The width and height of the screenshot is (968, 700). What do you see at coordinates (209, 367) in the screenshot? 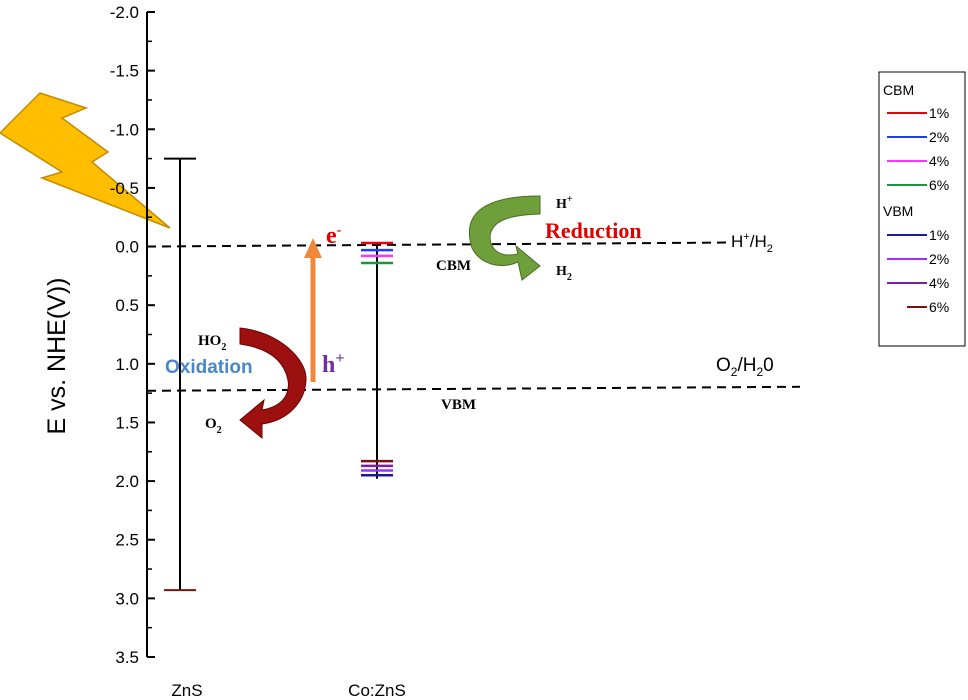
I see `oxidation-label: Oxidation` at bounding box center [209, 367].